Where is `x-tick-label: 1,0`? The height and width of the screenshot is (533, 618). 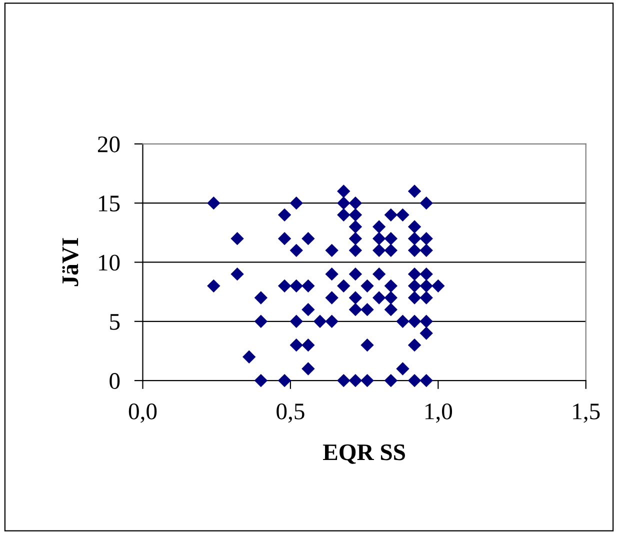 x-tick-label: 1,0 is located at coordinates (438, 413).